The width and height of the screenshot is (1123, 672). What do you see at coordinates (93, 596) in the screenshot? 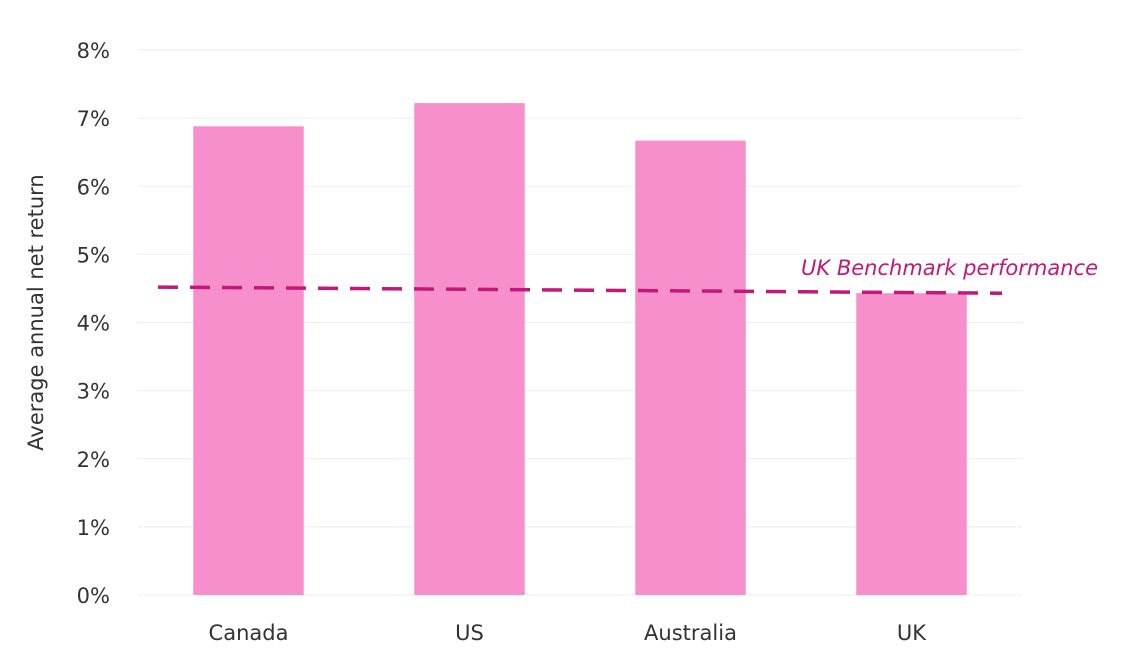
I see `y-tick-label: 0%` at bounding box center [93, 596].